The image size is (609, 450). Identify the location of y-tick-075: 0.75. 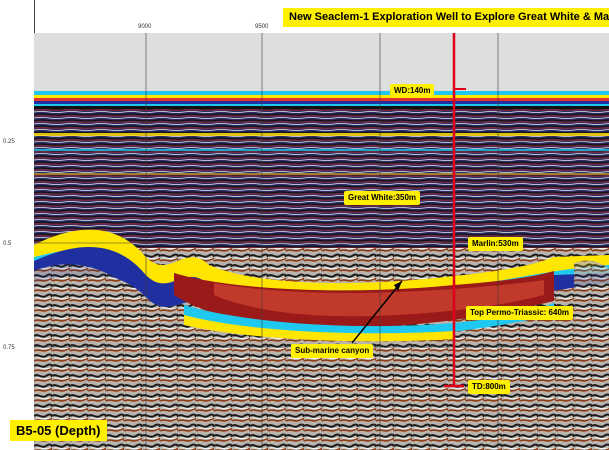
(9, 348).